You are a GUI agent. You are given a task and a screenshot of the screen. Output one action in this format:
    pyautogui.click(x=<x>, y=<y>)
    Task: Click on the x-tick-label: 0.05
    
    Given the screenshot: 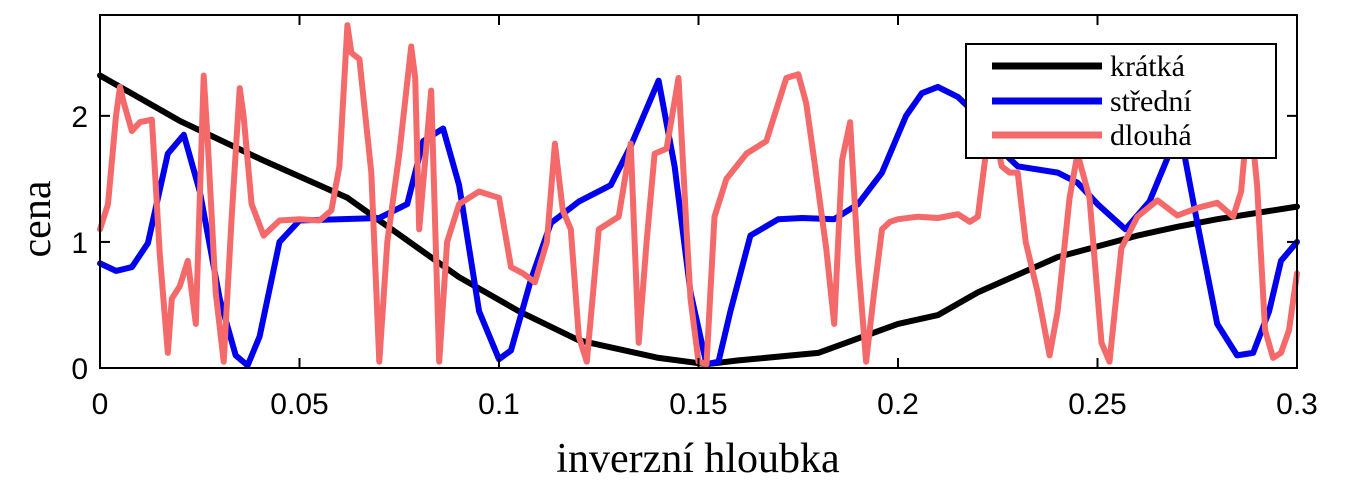 What is the action you would take?
    pyautogui.click(x=299, y=404)
    